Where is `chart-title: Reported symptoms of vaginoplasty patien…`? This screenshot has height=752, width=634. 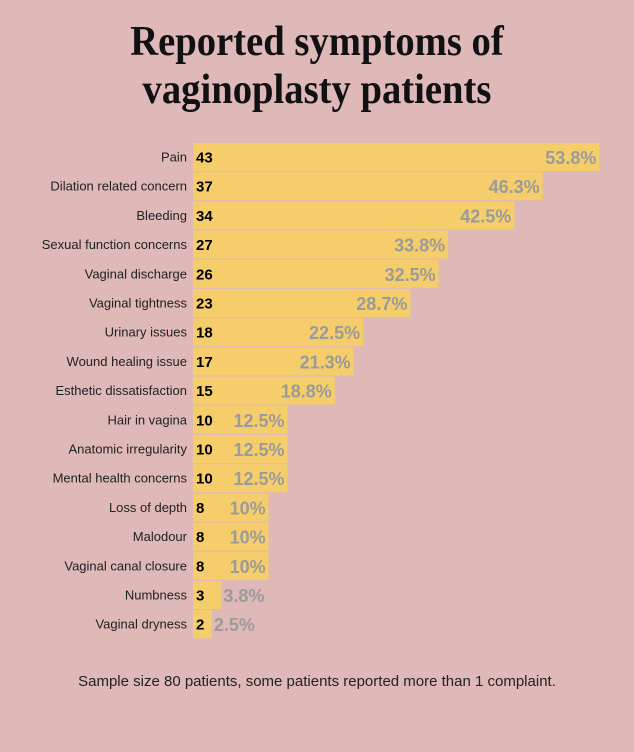
chart-title: Reported symptoms of vaginoplasty patien… is located at coordinates (316, 66).